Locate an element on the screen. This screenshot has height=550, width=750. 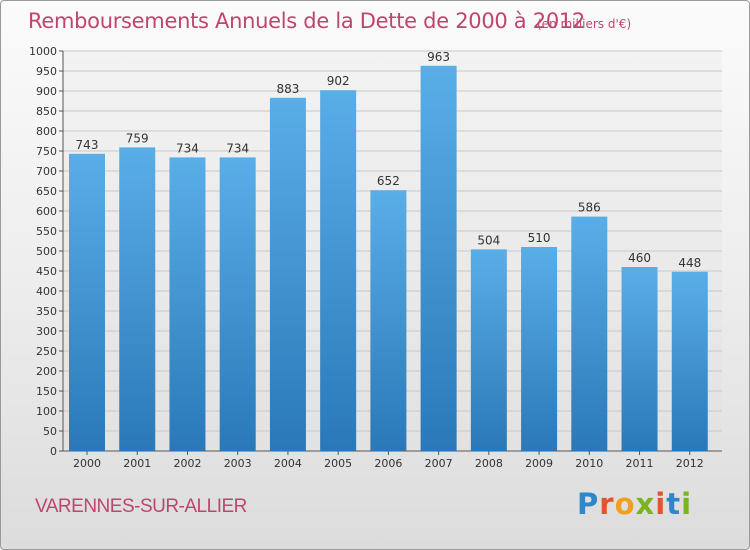
bar-2010 is located at coordinates (589, 333).